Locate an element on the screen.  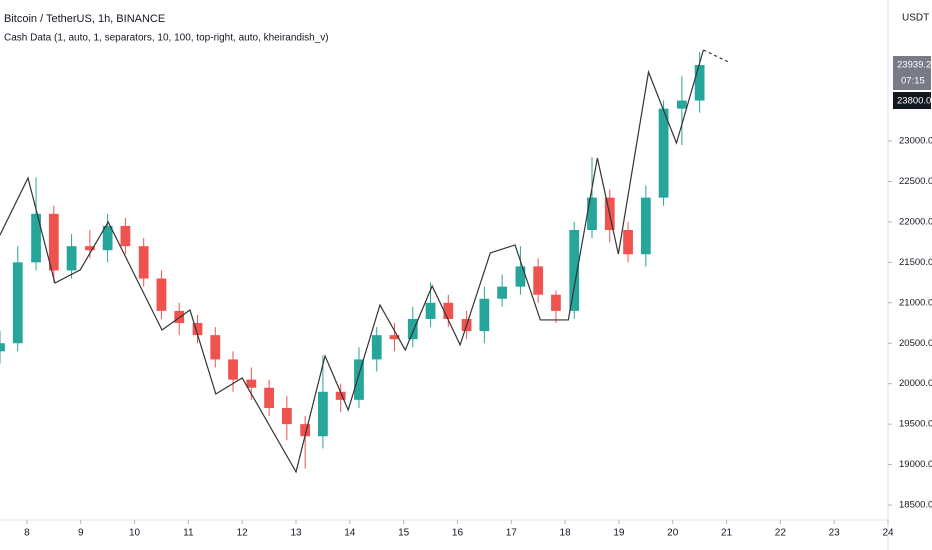
countdown-label: 07:15 is located at coordinates (913, 81).